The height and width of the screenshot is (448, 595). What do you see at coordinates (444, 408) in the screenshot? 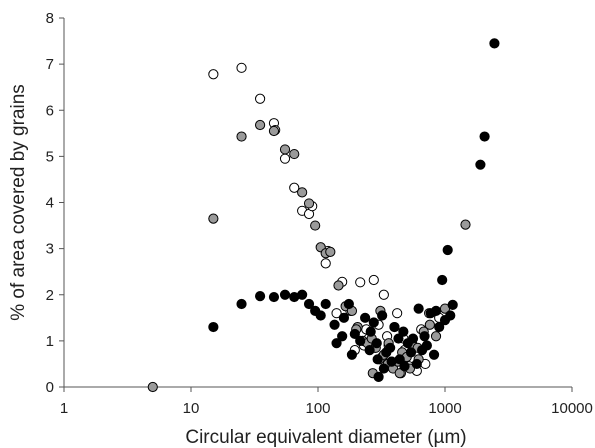
I see `x-tick-label: 1000` at bounding box center [444, 408].